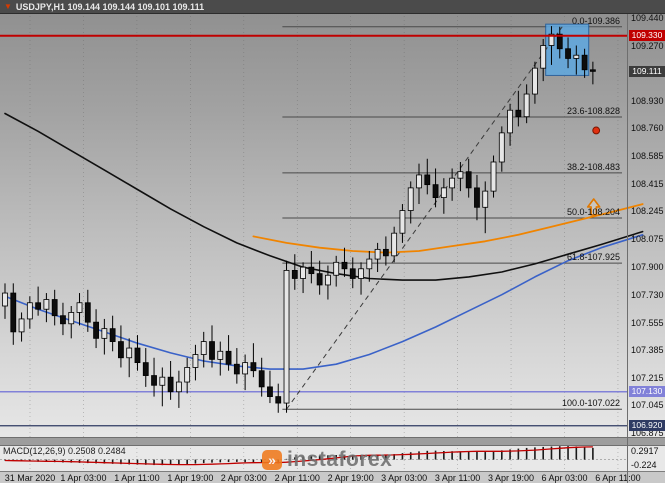 The image size is (665, 483). Describe the element at coordinates (64, 451) in the screenshot. I see `macd-indicator-label: MACD(12,26,9) 0.2508 0.2484` at that location.